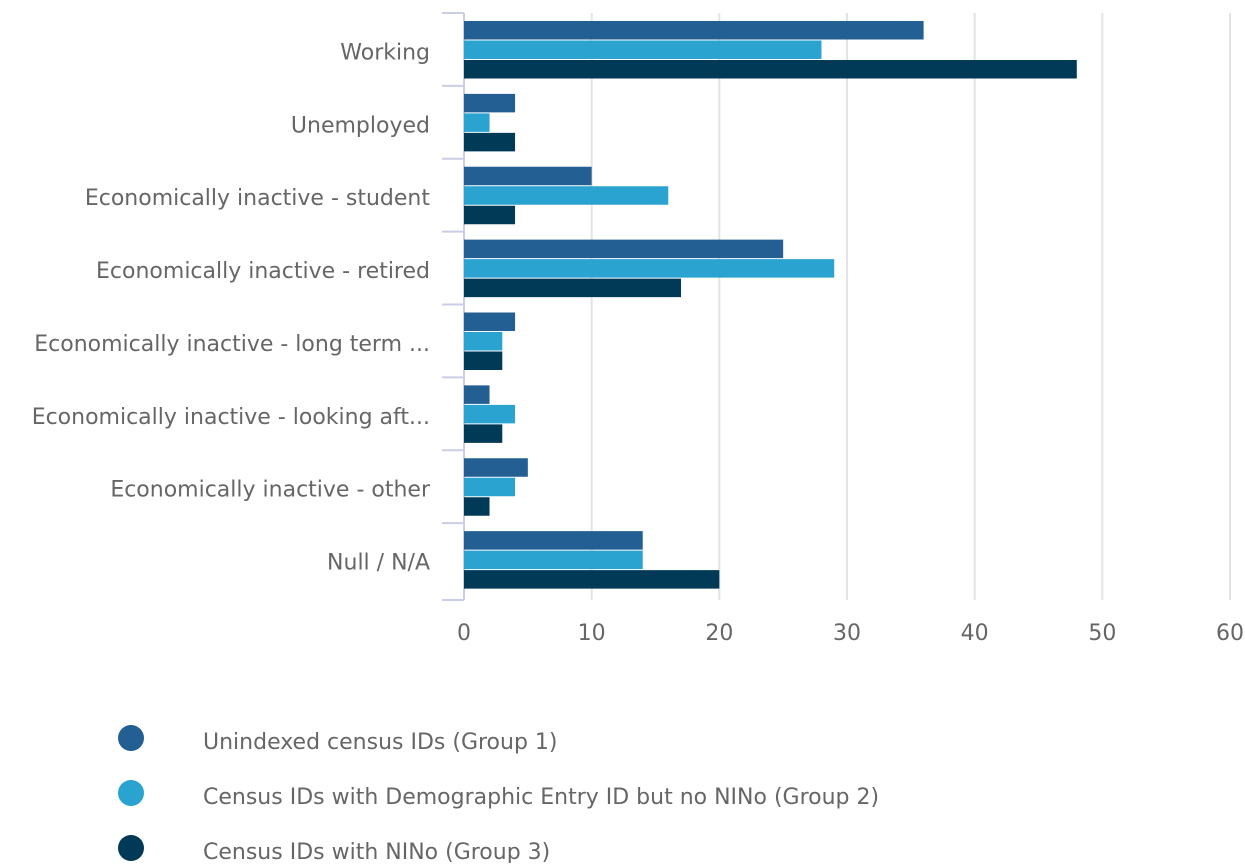 The image size is (1245, 867). What do you see at coordinates (1102, 633) in the screenshot?
I see `x-tick-label: 50` at bounding box center [1102, 633].